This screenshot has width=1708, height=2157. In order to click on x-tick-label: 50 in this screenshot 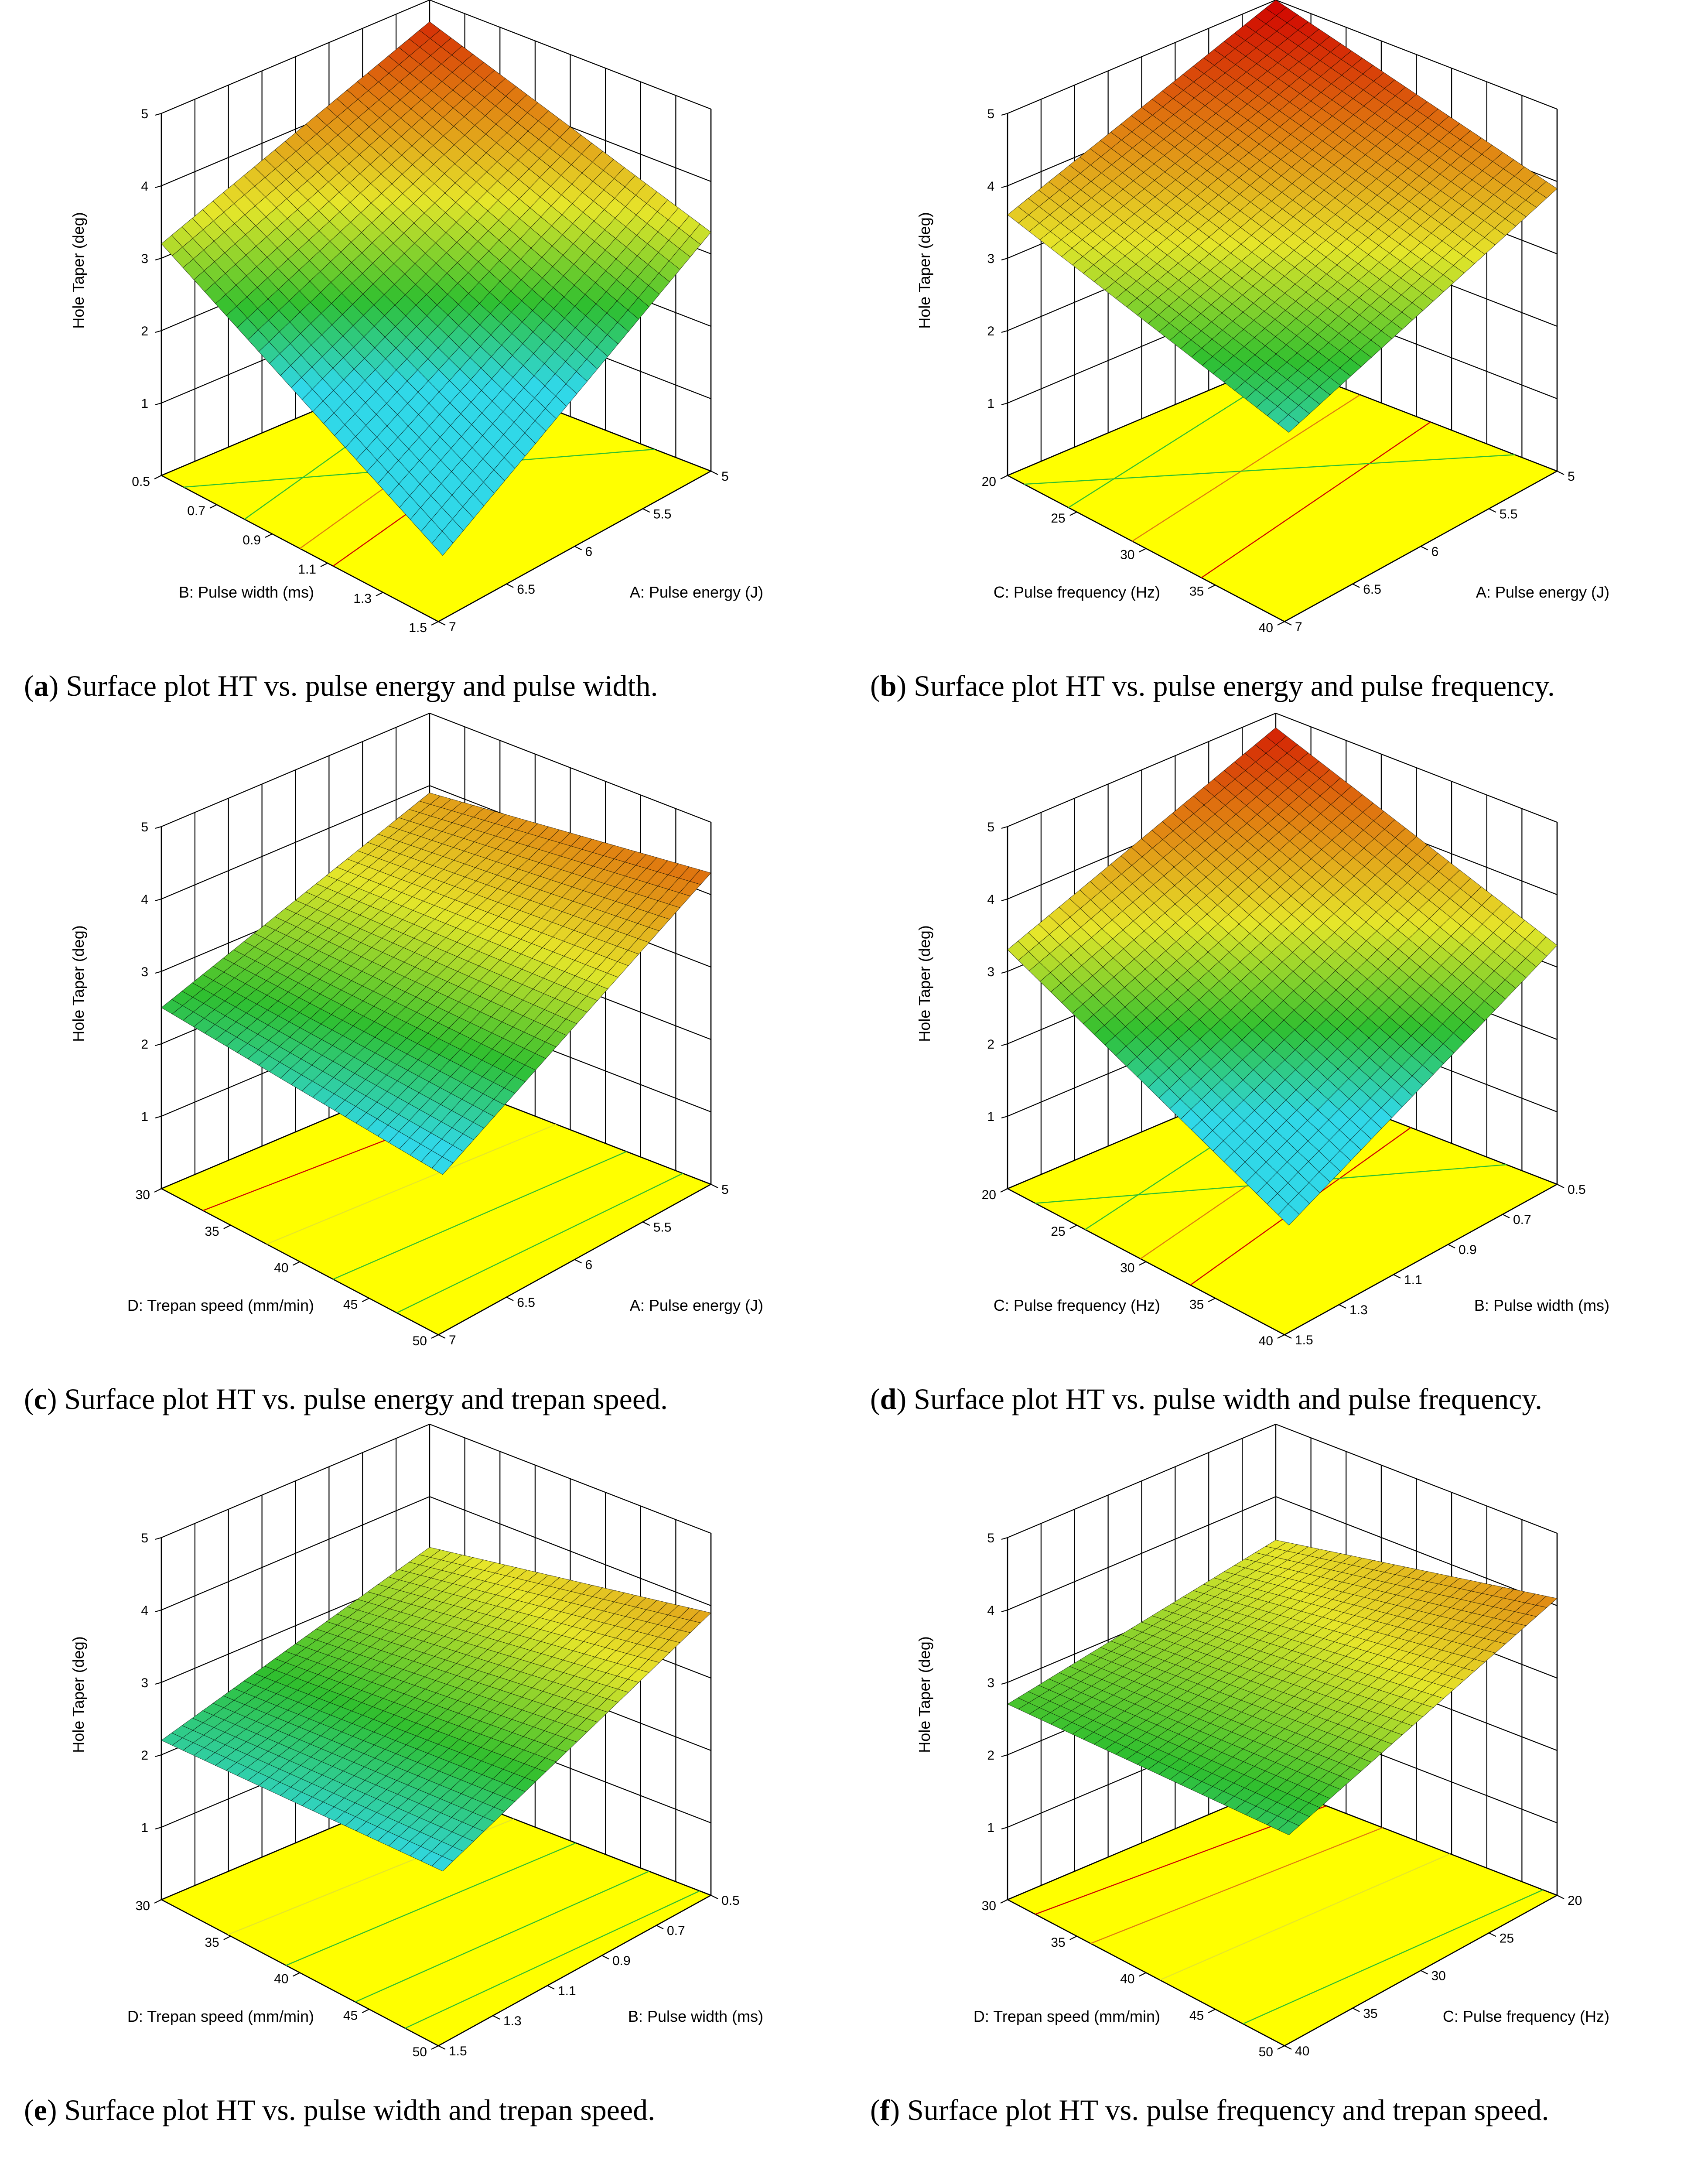, I will do `click(420, 1341)`.